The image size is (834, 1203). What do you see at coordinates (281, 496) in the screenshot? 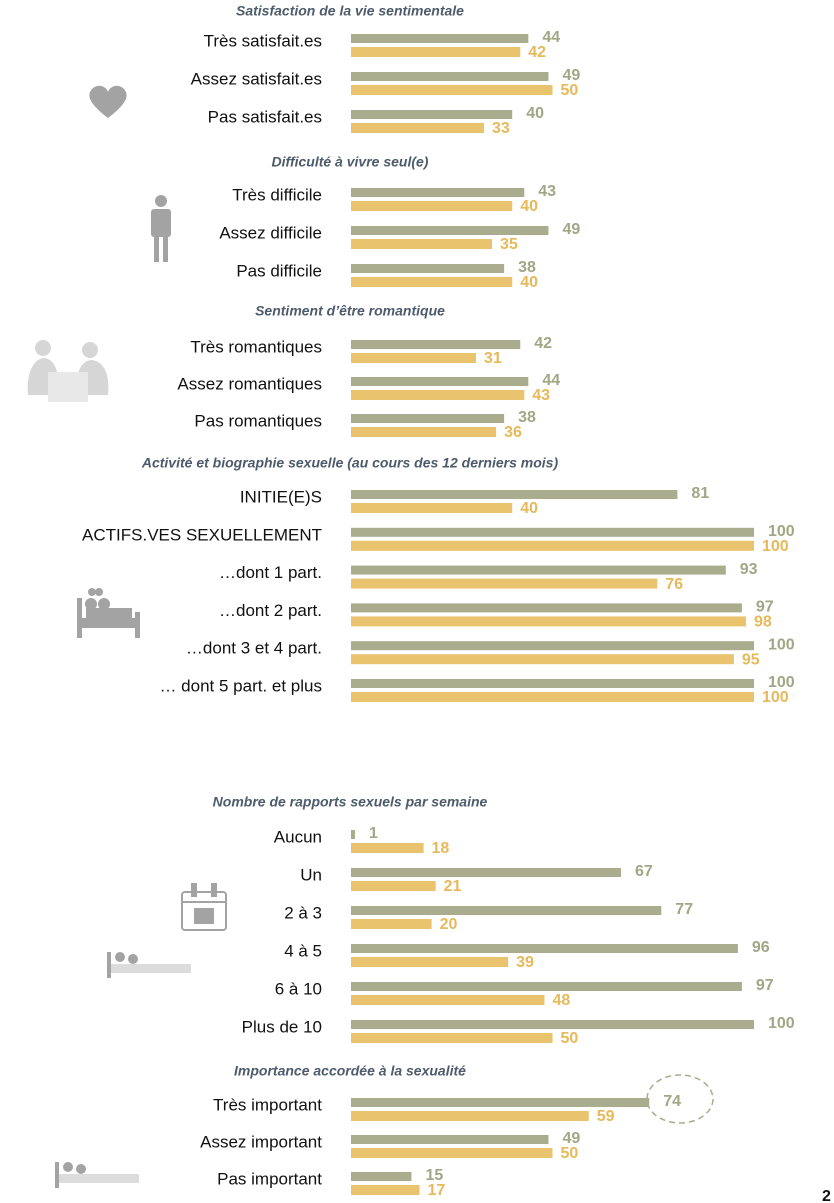
I see `category-label: INITIE(E)S` at bounding box center [281, 496].